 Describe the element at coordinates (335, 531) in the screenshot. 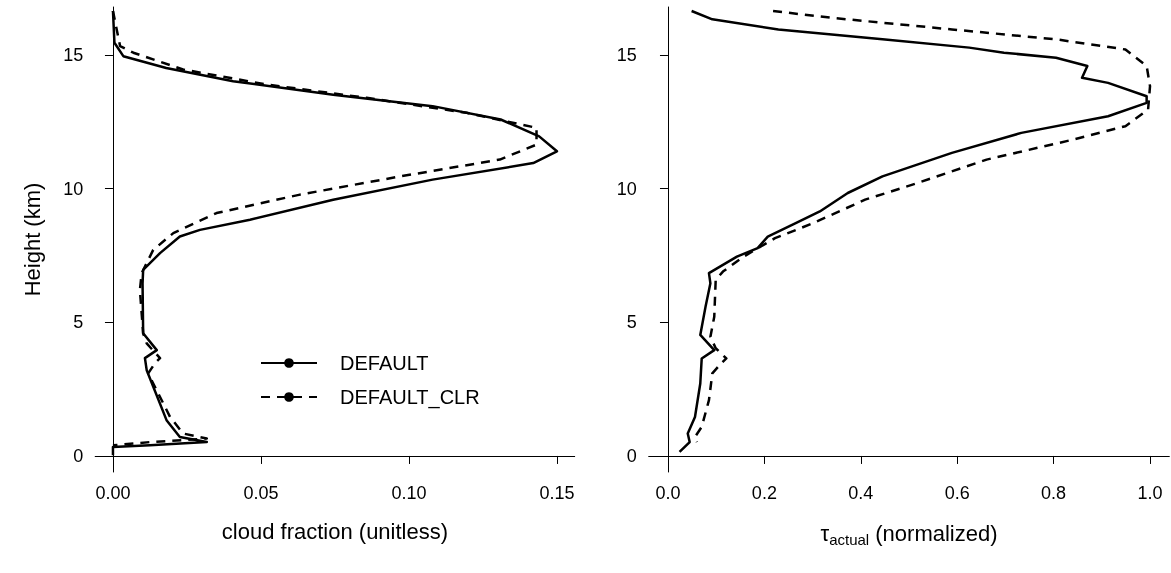

I see `x-axis-title: cloud fraction (unitless)` at that location.